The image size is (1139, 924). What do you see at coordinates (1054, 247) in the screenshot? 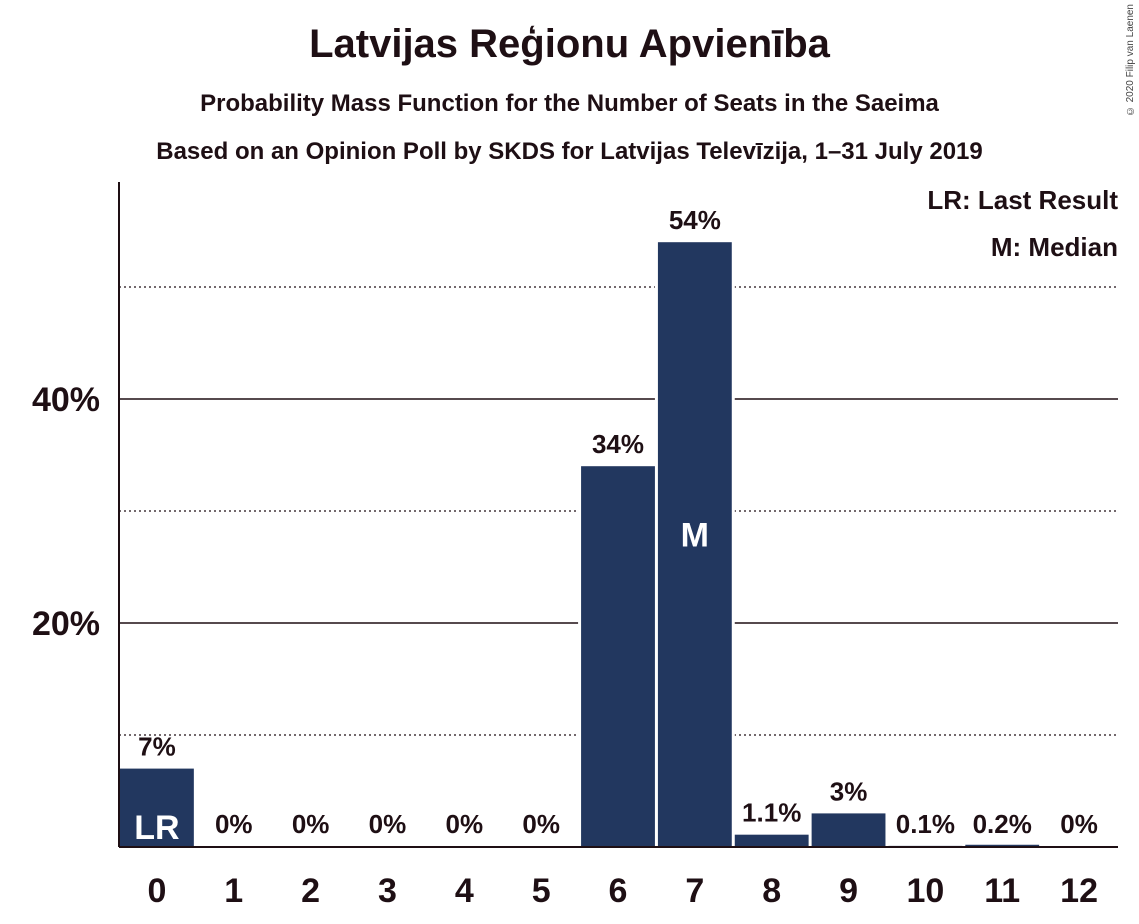
I see `legend-entry: M: Median` at bounding box center [1054, 247].